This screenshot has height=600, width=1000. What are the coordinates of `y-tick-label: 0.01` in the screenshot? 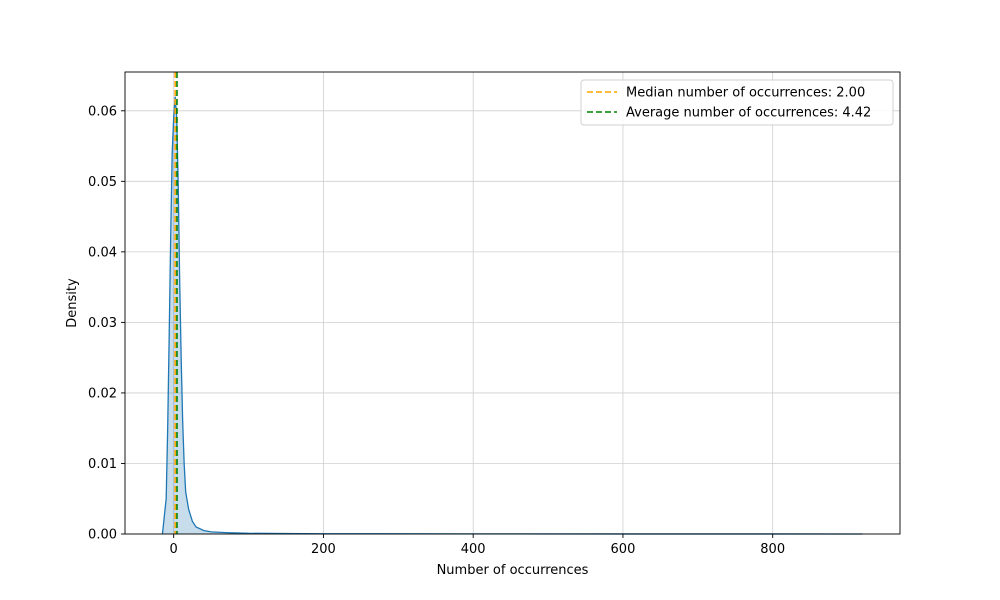 It's located at (102, 464).